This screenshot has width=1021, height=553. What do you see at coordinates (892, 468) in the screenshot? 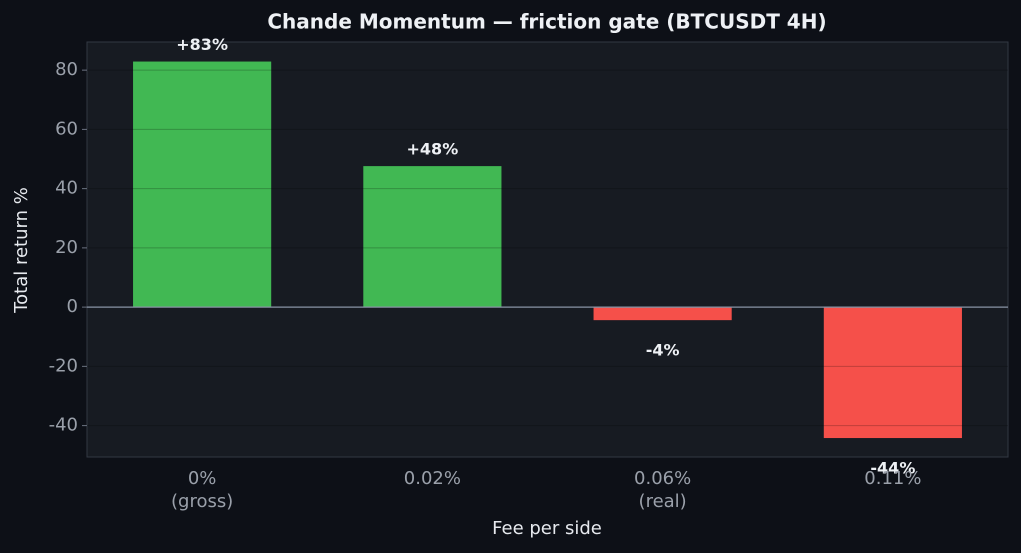
I see `value-label: -44%` at bounding box center [892, 468].